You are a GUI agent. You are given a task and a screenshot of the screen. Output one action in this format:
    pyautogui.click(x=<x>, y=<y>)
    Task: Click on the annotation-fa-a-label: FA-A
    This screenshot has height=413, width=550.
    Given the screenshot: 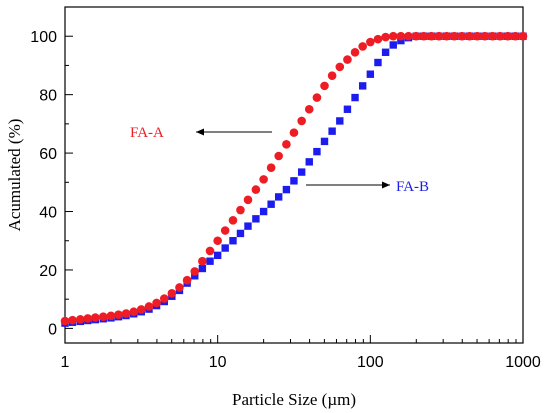 What is the action you would take?
    pyautogui.click(x=147, y=133)
    